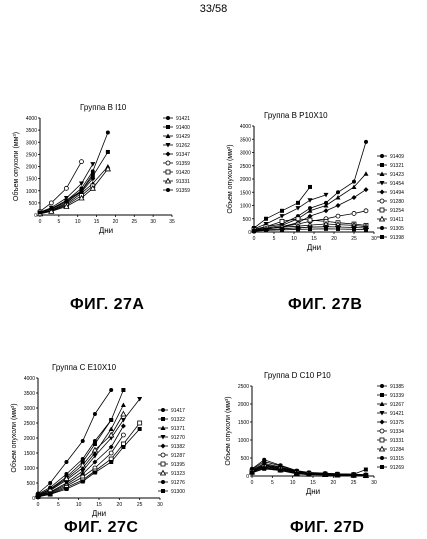  I want to click on figure-caption-27a: ФИГ. 27А, so click(107, 304).